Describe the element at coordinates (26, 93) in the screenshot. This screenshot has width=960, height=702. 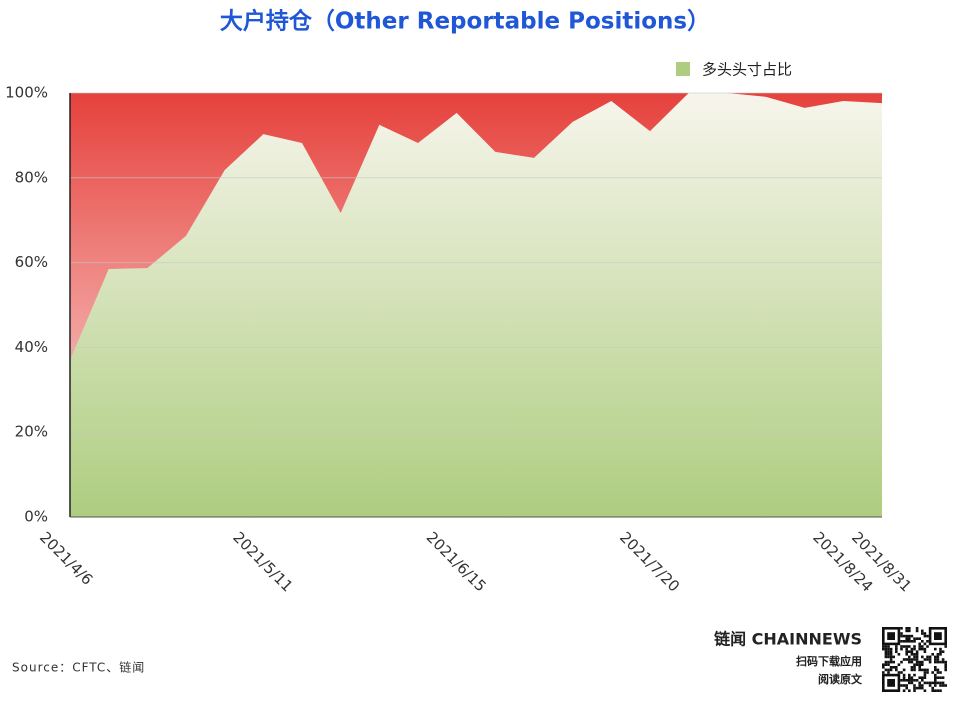
I see `y-tick-label: 100%` at that location.